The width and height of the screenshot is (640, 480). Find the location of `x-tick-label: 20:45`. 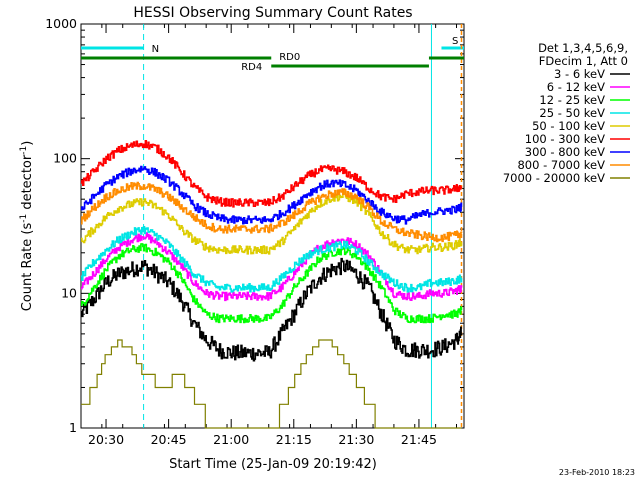

x-tick-label: 20:45 is located at coordinates (169, 439).